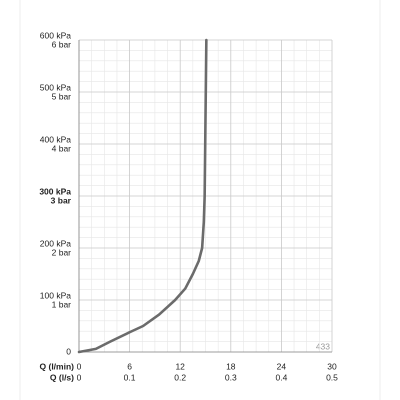  What do you see at coordinates (55, 87) in the screenshot?
I see `y-tick-label: 500 kPa` at bounding box center [55, 87].